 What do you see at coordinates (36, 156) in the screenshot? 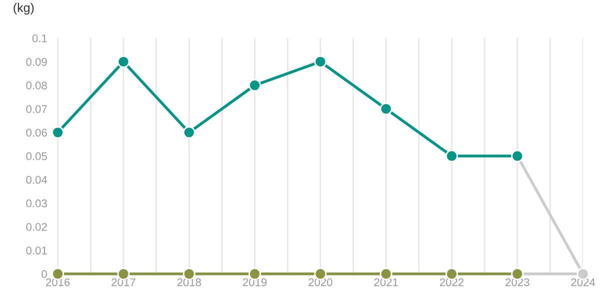
I see `y-tick-label: 0.05` at bounding box center [36, 156].